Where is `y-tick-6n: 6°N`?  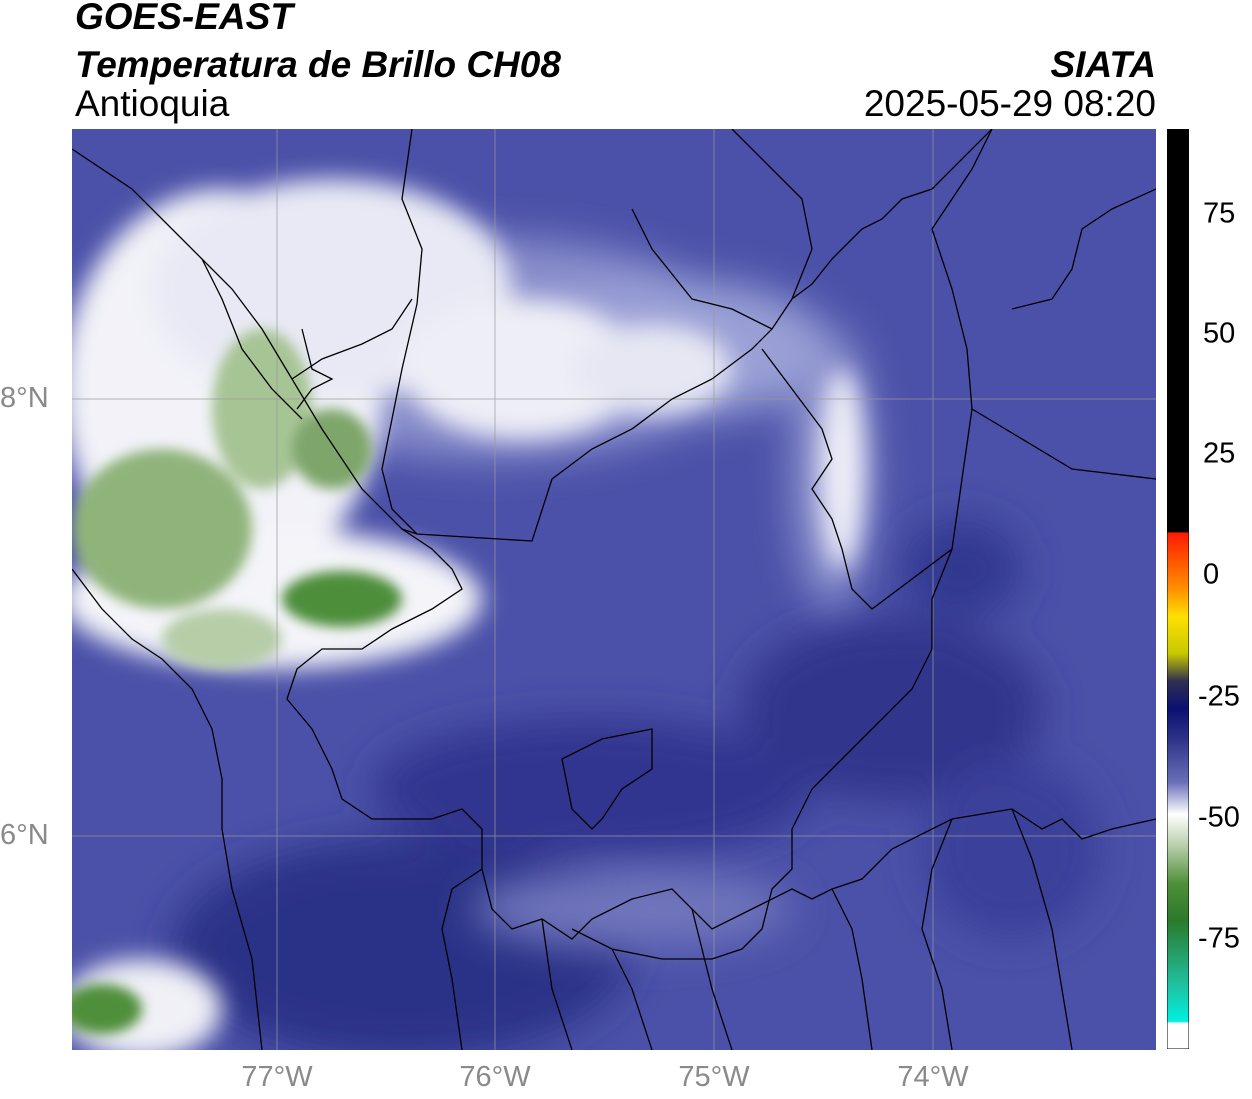 y-tick-6n: 6°N is located at coordinates (24, 835).